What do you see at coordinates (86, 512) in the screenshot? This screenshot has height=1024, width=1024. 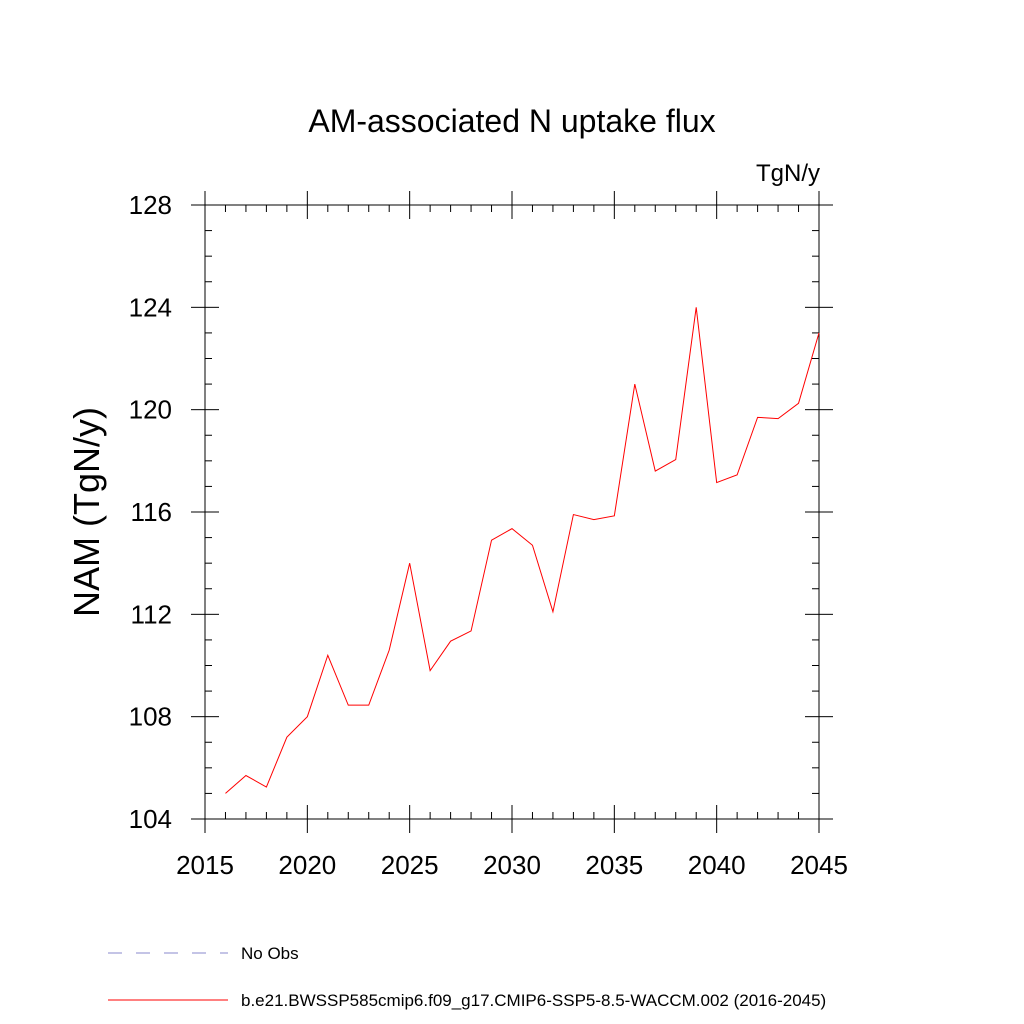 I see `y-axis-label: NAM (TgN/y)` at bounding box center [86, 512].